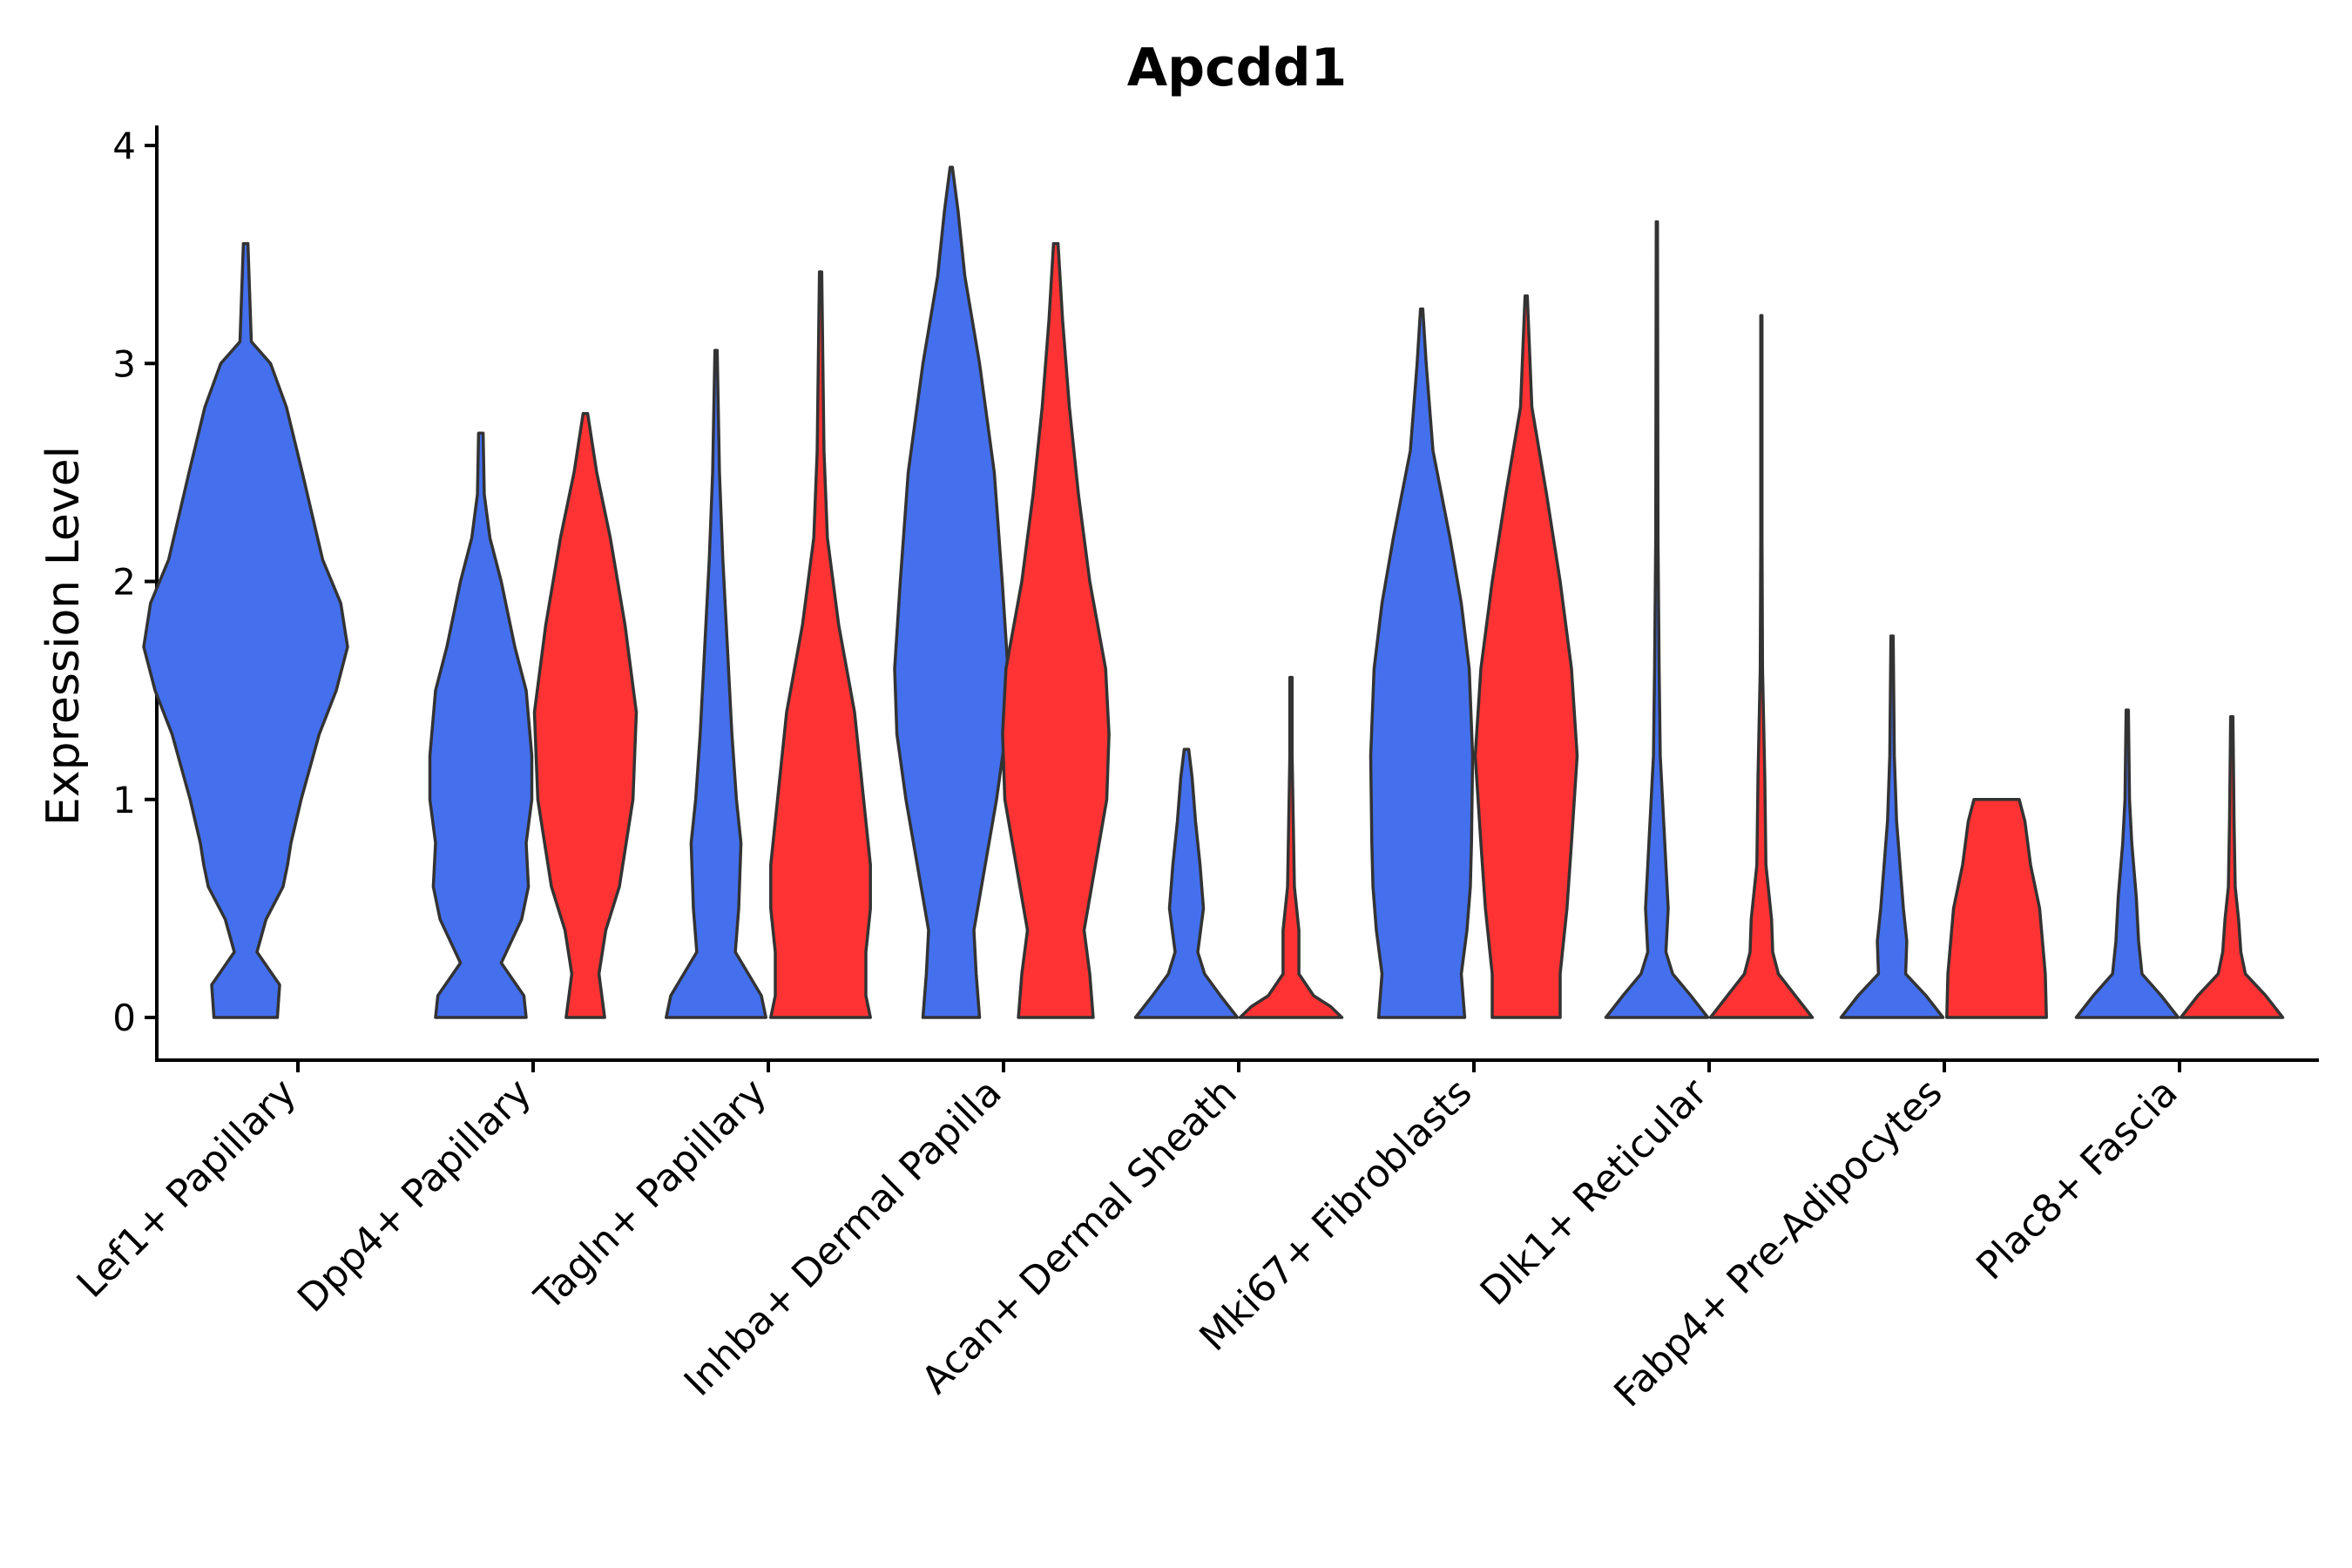 The height and width of the screenshot is (1568, 2352). I want to click on x-tick-label: Dlk1+ Reticular, so click(1595, 1192).